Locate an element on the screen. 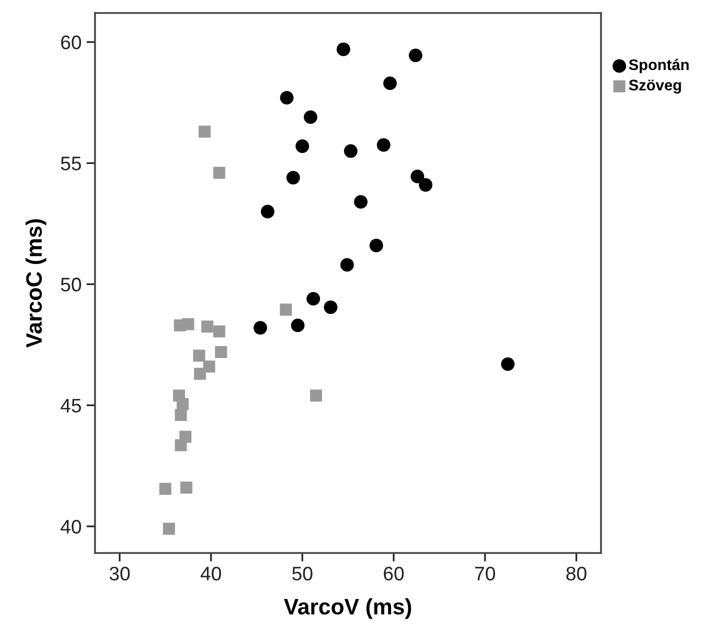 Image resolution: width=722 pixels, height=644 pixels. y-axis-title: VarcoC (ms) is located at coordinates (36, 283).